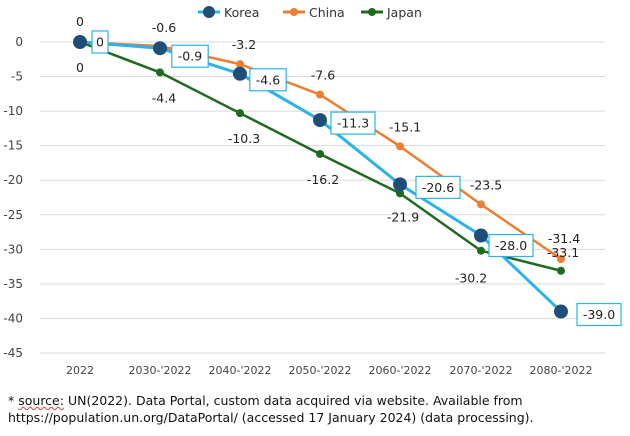 Image resolution: width=630 pixels, height=436 pixels. Describe the element at coordinates (564, 238) in the screenshot. I see `china-data-label: -31.4` at that location.